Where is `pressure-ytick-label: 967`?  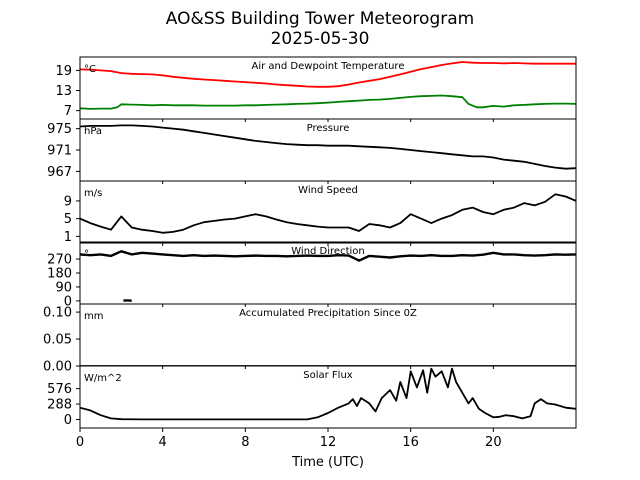
pressure-ytick-label: 967 is located at coordinates (59, 172).